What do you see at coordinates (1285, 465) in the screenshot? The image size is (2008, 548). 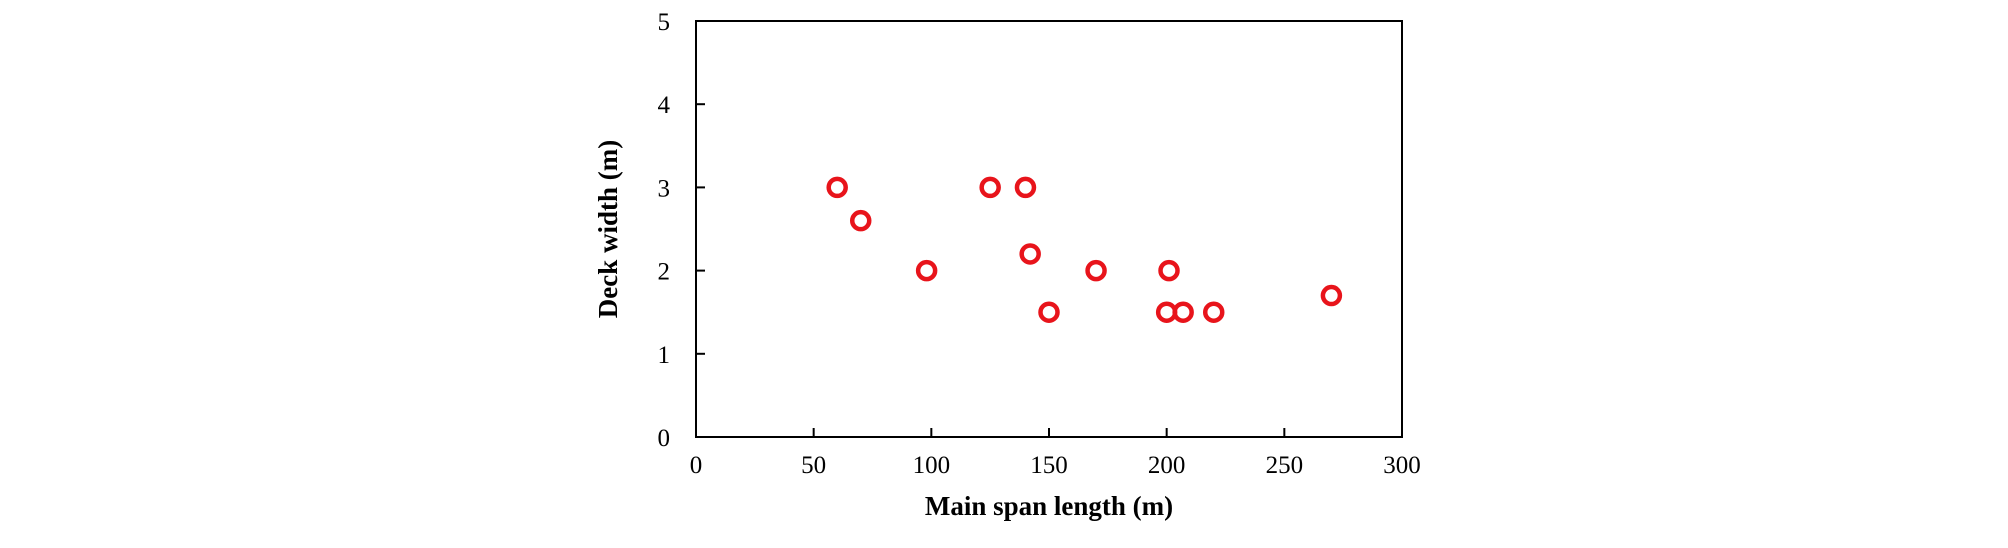 I see `x-tick-label: 250` at bounding box center [1285, 465].